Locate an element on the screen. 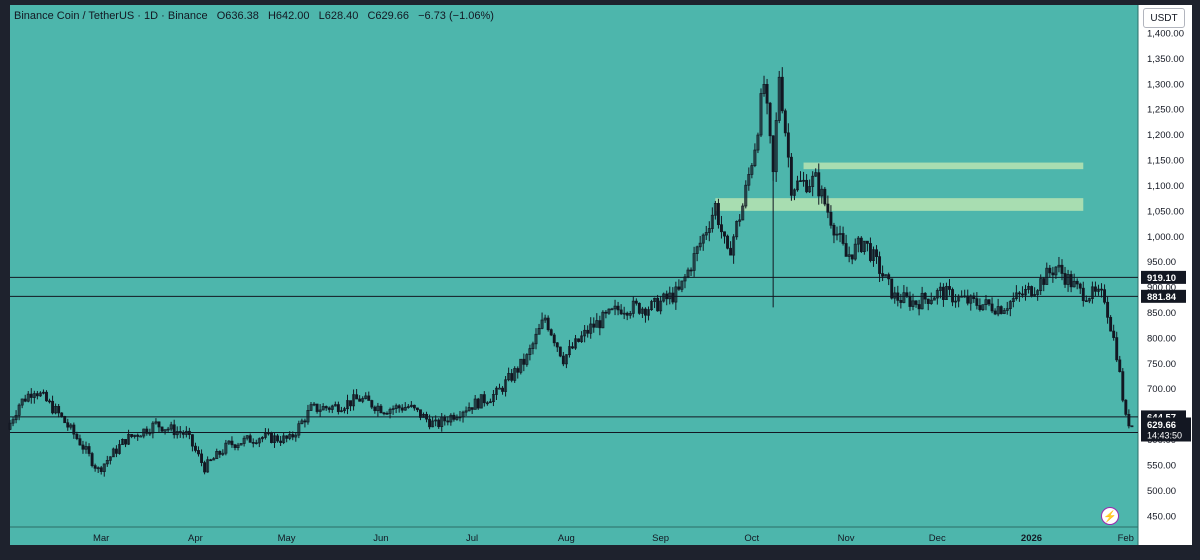 The image size is (1200, 560). price-line-label: 881.84 is located at coordinates (1162, 297).